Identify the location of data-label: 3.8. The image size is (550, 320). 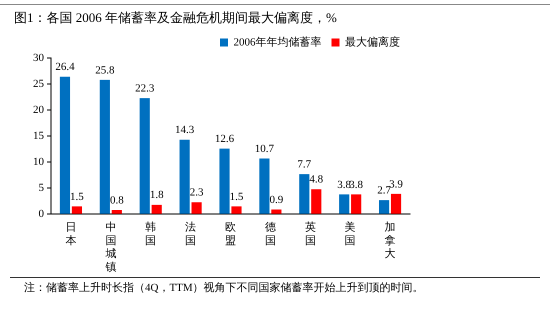
(356, 184).